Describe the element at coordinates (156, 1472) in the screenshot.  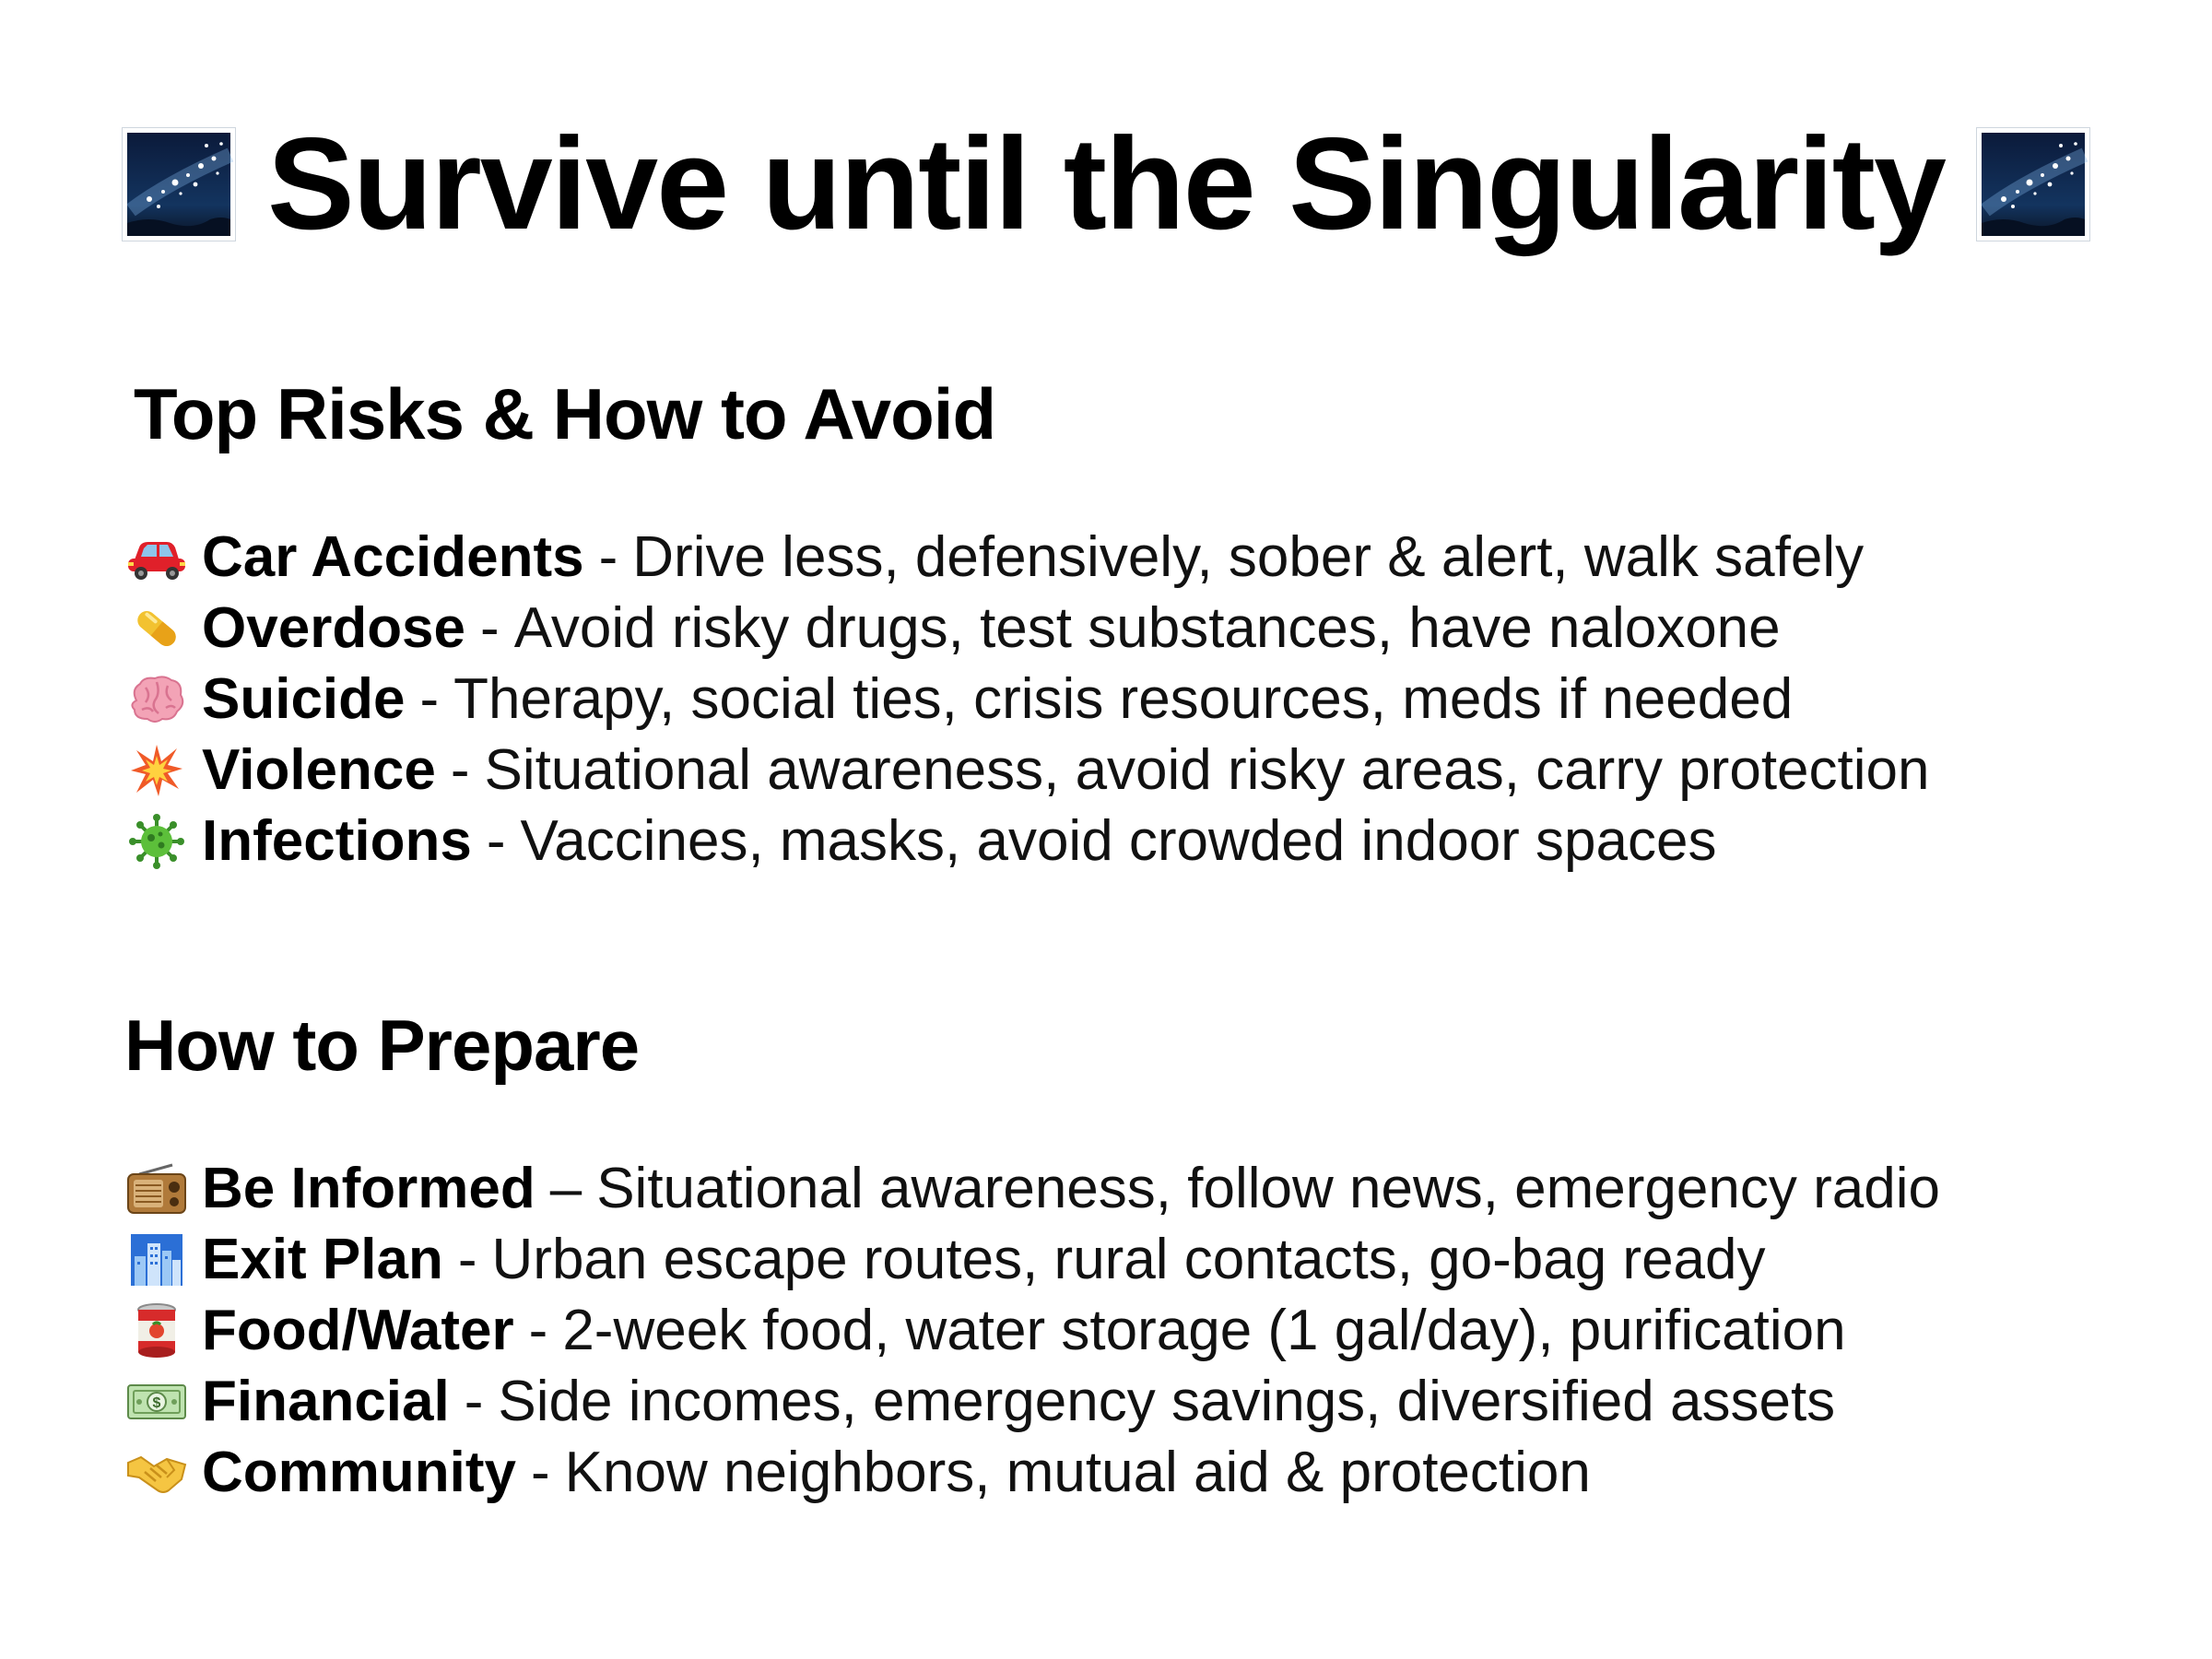
I see `handshake-icon` at that location.